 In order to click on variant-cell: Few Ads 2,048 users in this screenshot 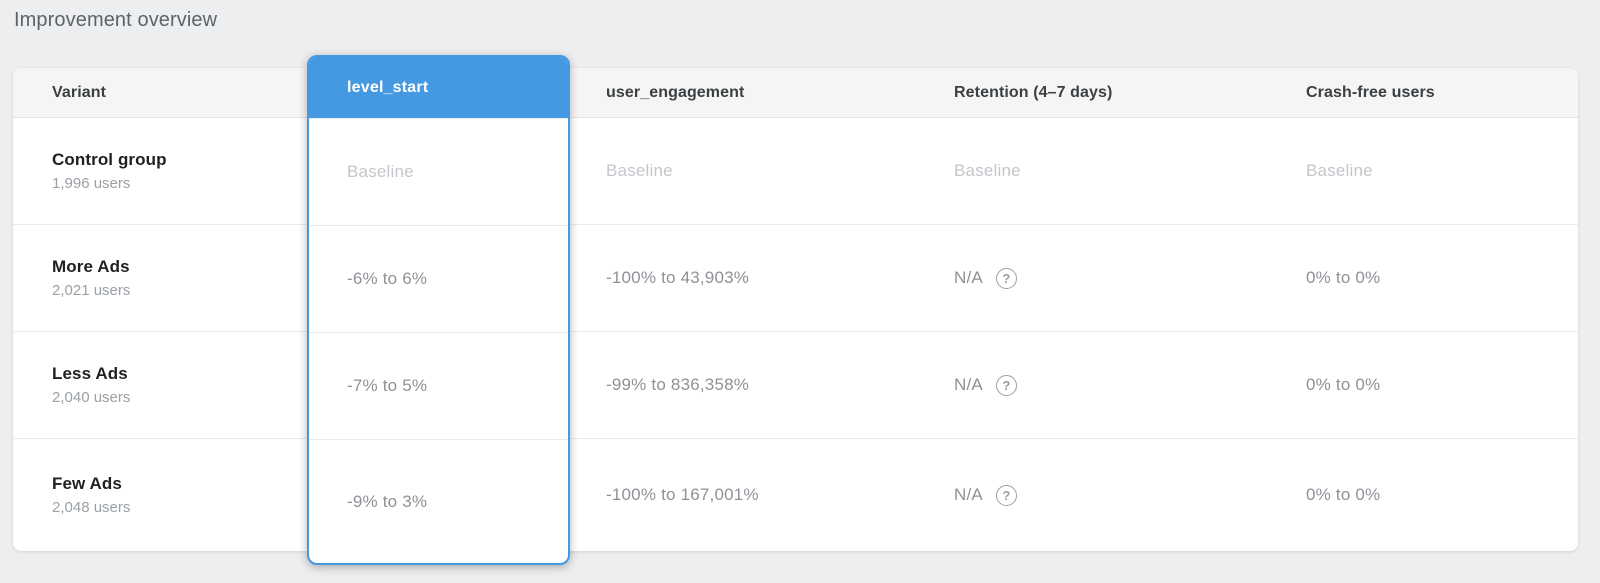, I will do `click(160, 495)`.